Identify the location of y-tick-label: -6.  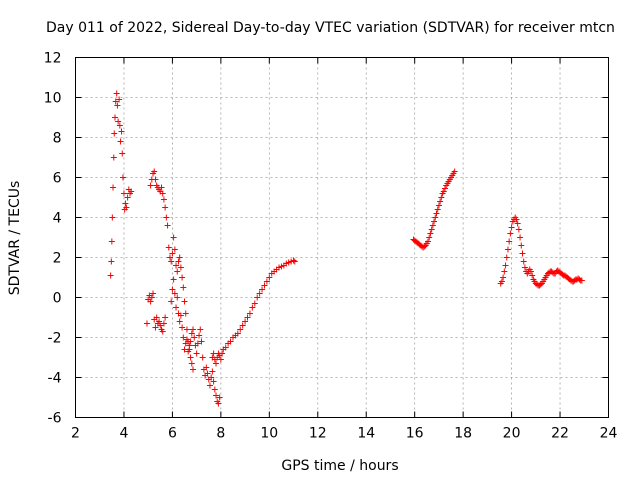
(55, 419).